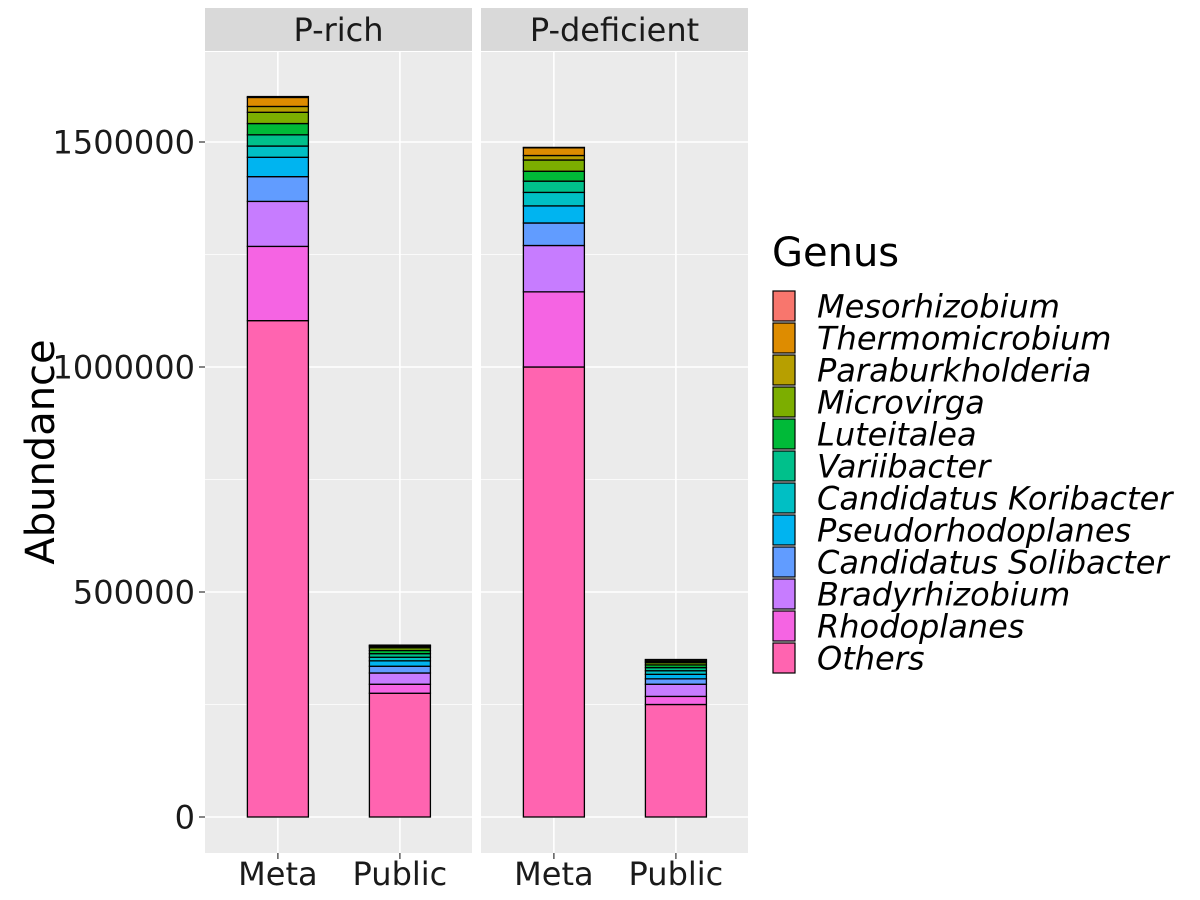 Image resolution: width=1200 pixels, height=900 pixels. What do you see at coordinates (904, 467) in the screenshot?
I see `legend-label: Variibacter` at bounding box center [904, 467].